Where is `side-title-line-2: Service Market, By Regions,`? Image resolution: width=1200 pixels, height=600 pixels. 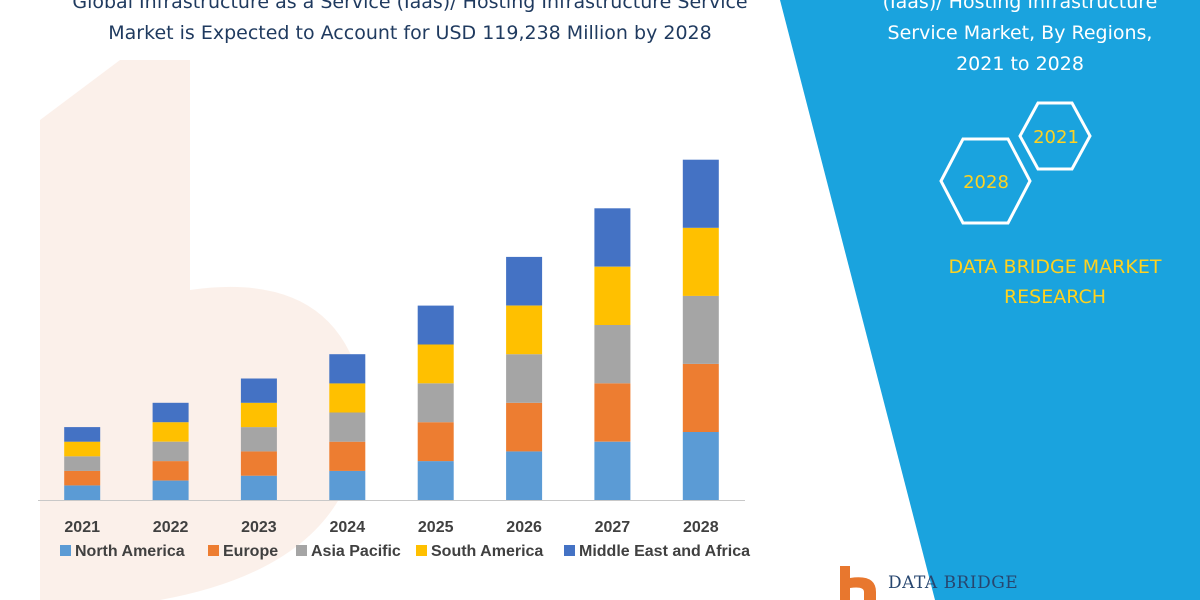 side-title-line-2: Service Market, By Regions, is located at coordinates (1020, 33).